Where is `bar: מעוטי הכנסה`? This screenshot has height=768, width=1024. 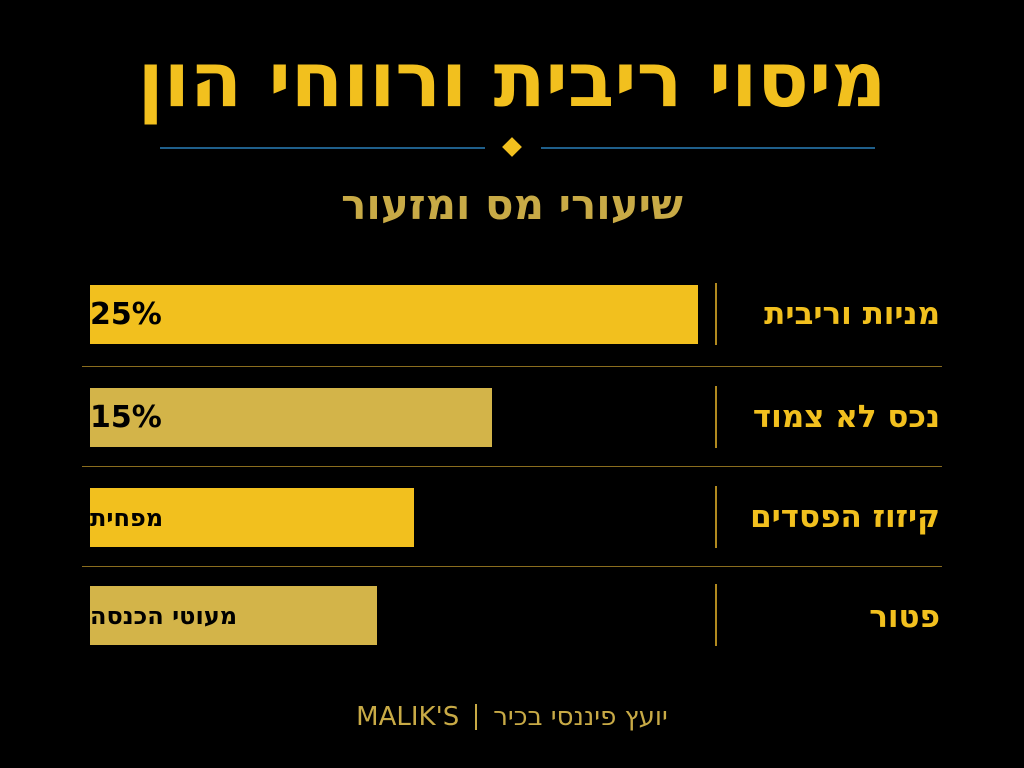
bar: מעוטי הכנסה is located at coordinates (233, 615).